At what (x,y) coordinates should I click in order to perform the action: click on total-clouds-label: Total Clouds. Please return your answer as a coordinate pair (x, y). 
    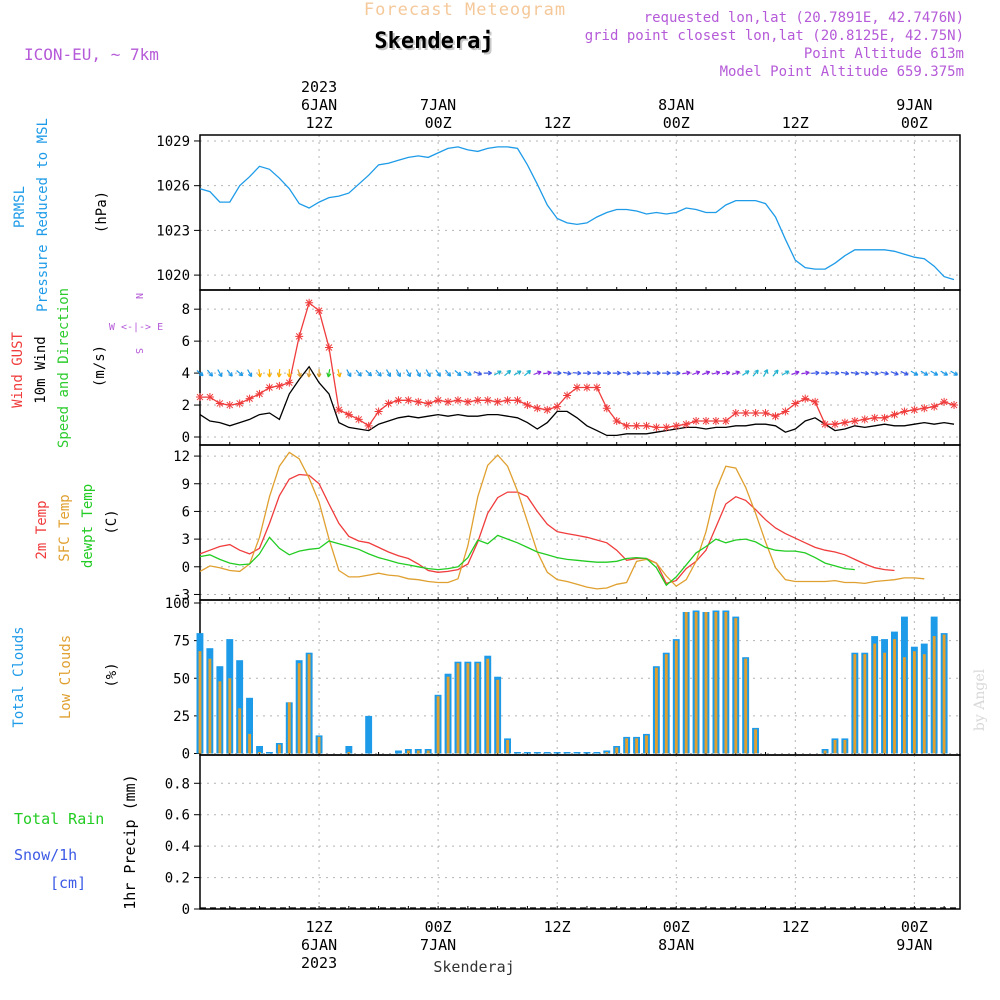
    Looking at the image, I should click on (19, 676).